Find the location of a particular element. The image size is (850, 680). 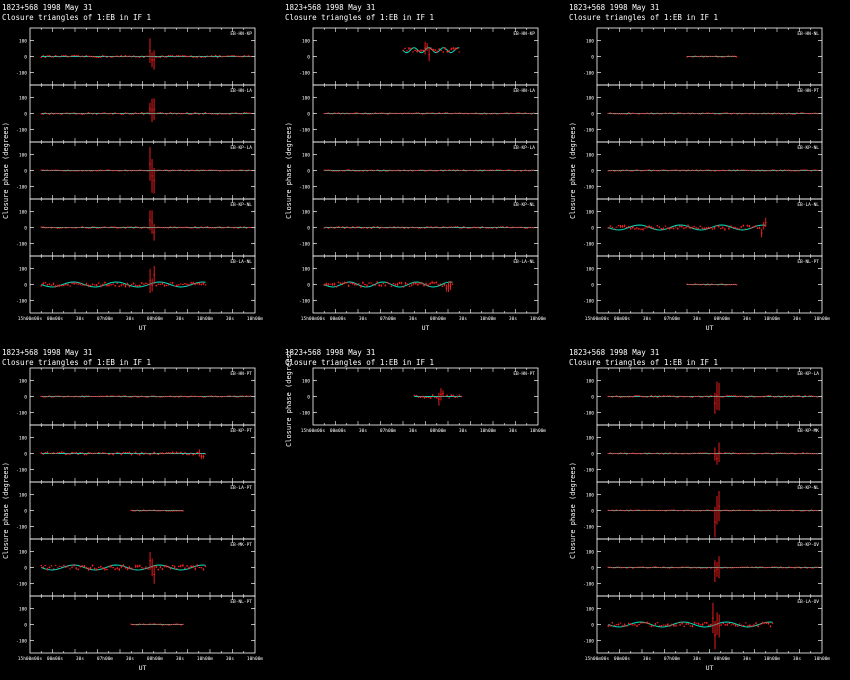

triangle-label: EB-LA-PT is located at coordinates (241, 488).